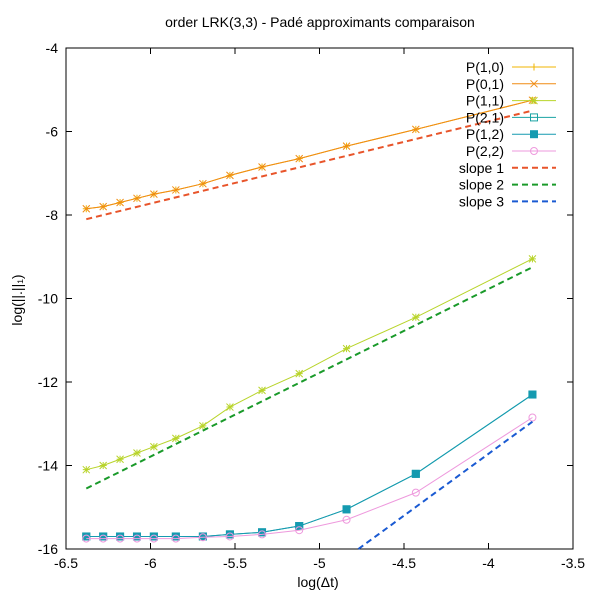 The width and height of the screenshot is (600, 600). I want to click on y-tick-label: -14, so click(48, 466).